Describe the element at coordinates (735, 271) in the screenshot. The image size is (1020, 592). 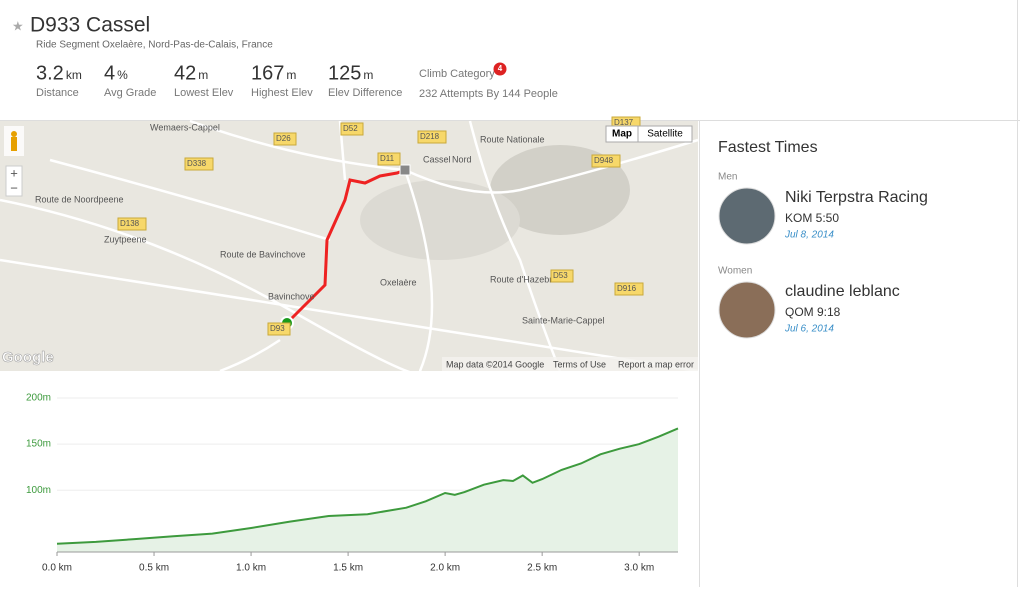
I see `group-label: Women` at that location.